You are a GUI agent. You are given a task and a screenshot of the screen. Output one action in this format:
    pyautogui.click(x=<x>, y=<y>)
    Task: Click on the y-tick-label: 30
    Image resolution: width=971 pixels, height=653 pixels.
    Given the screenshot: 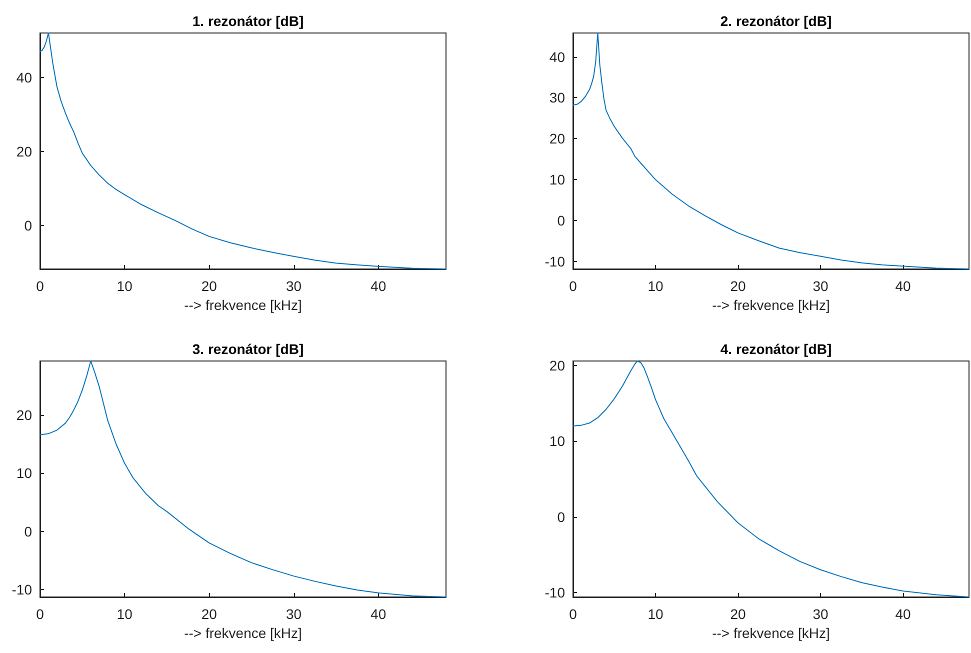 What is the action you would take?
    pyautogui.click(x=557, y=98)
    